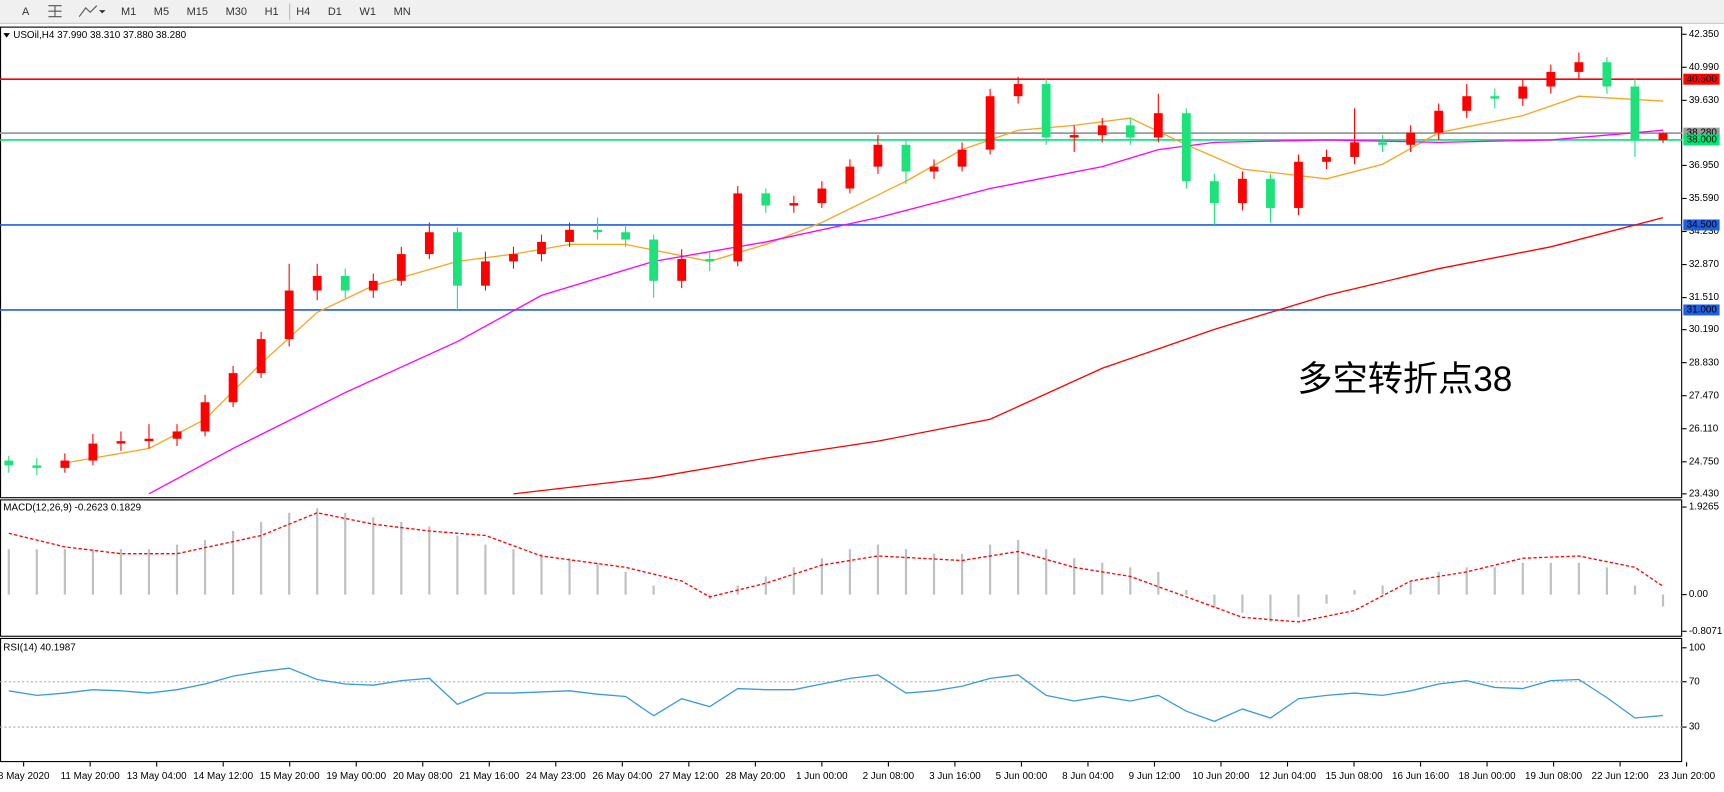 The width and height of the screenshot is (1724, 792). Describe the element at coordinates (1704, 395) in the screenshot. I see `y-tick-label: 27.470` at that location.